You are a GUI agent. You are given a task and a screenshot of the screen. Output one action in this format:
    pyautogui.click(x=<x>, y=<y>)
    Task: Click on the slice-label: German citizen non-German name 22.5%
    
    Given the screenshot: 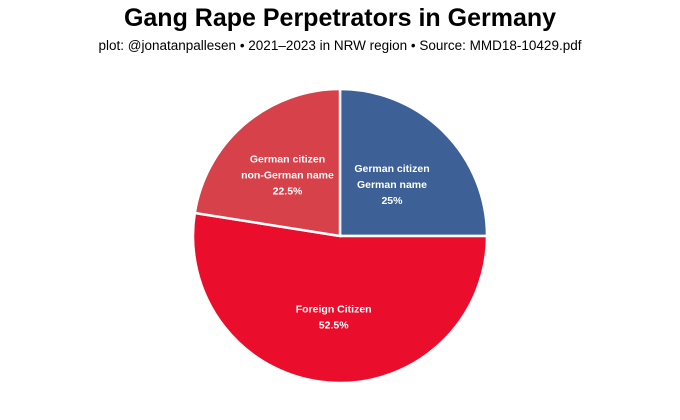 What is the action you would take?
    pyautogui.click(x=287, y=176)
    